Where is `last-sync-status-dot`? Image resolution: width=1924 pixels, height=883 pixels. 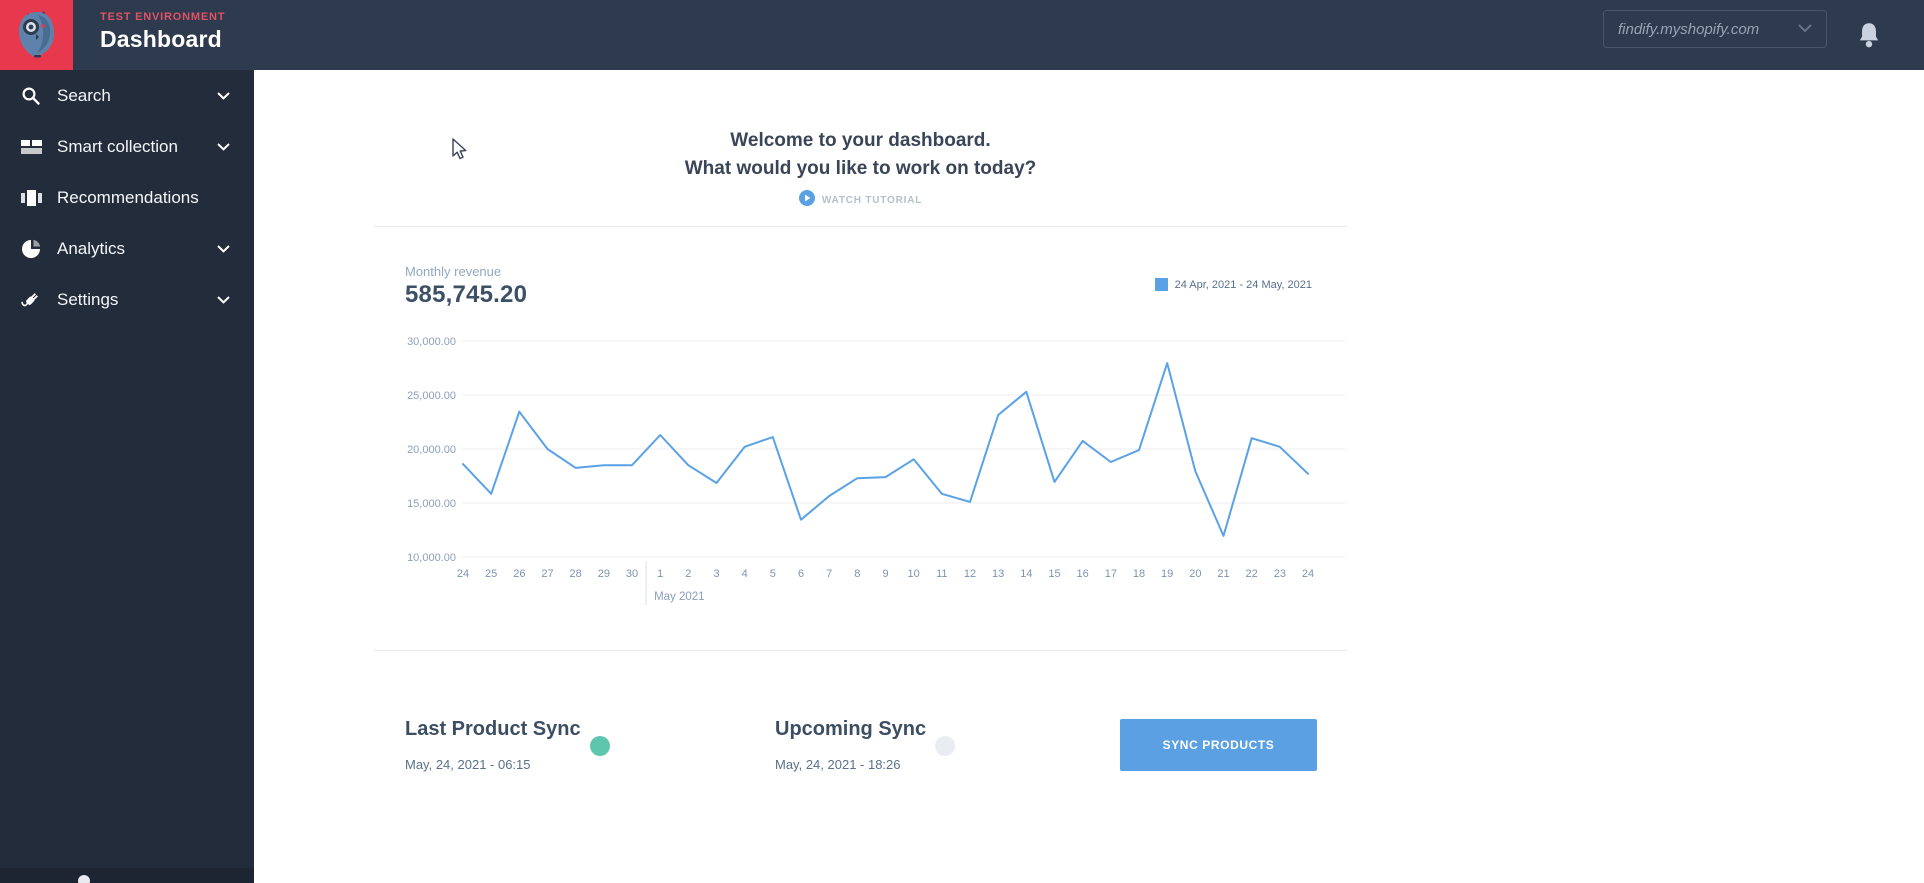 last-sync-status-dot is located at coordinates (600, 746).